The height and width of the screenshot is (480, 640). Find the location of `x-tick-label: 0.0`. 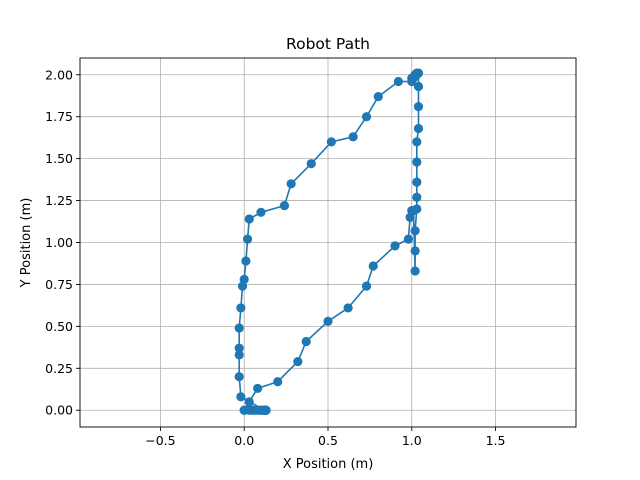

x-tick-label: 0.0 is located at coordinates (244, 440).